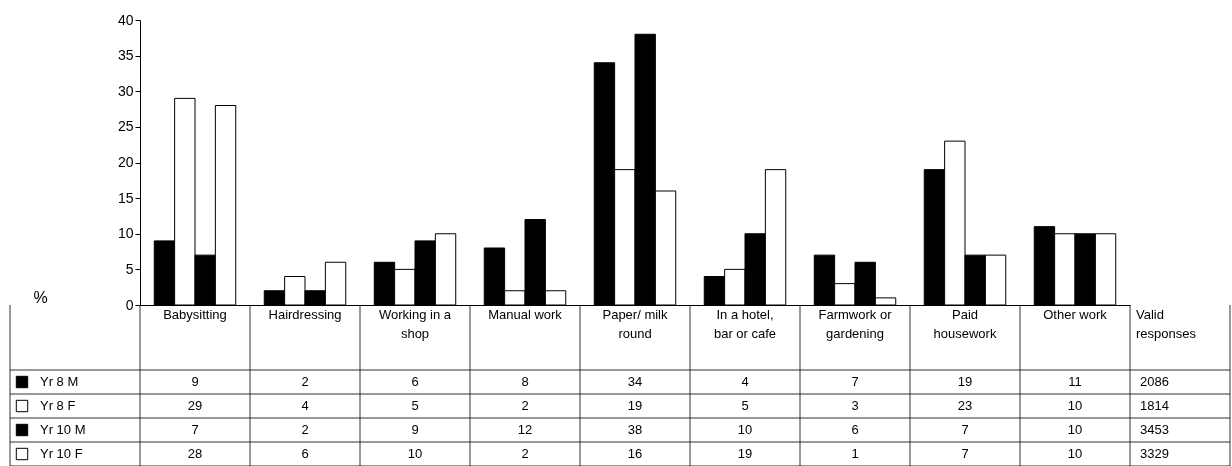 The width and height of the screenshot is (1232, 466). I want to click on x-tick-label: In a hotel, bar or cafe, so click(745, 324).